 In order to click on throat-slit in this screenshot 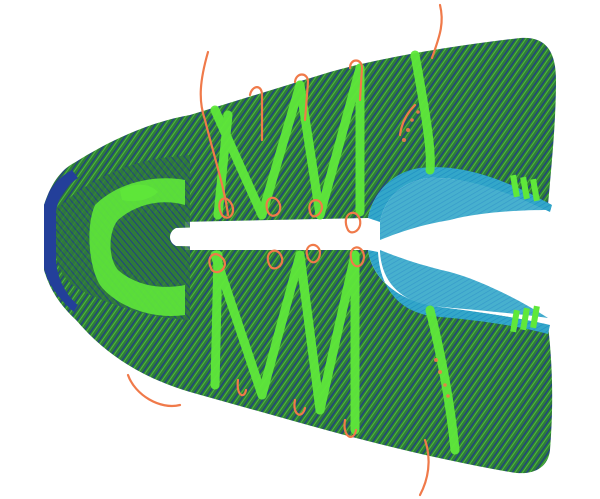, I will do `click(272, 236)`.